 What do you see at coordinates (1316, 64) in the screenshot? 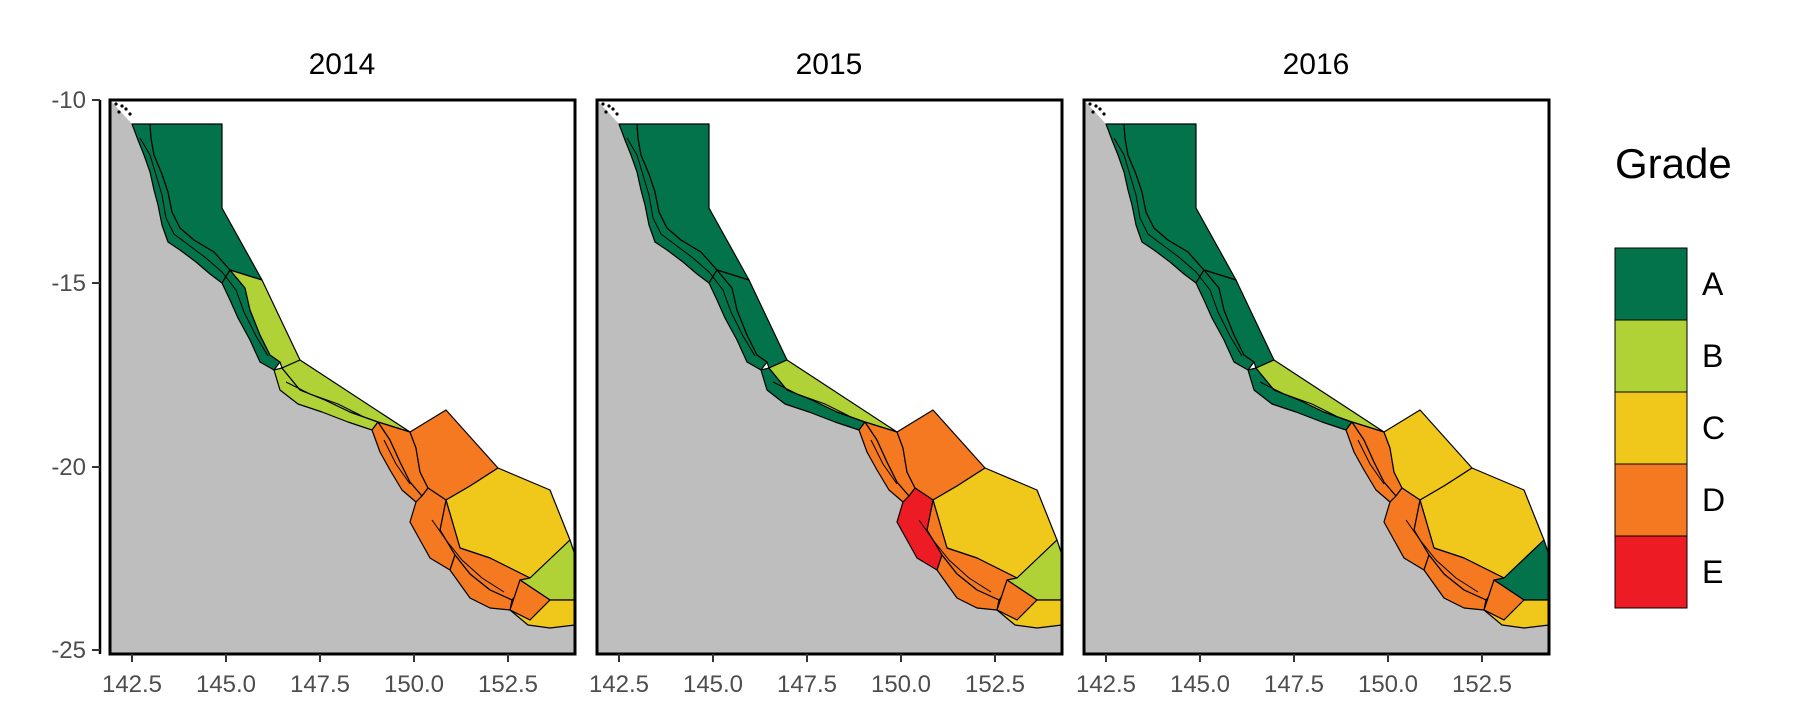
I see `panel-title: 2016` at bounding box center [1316, 64].